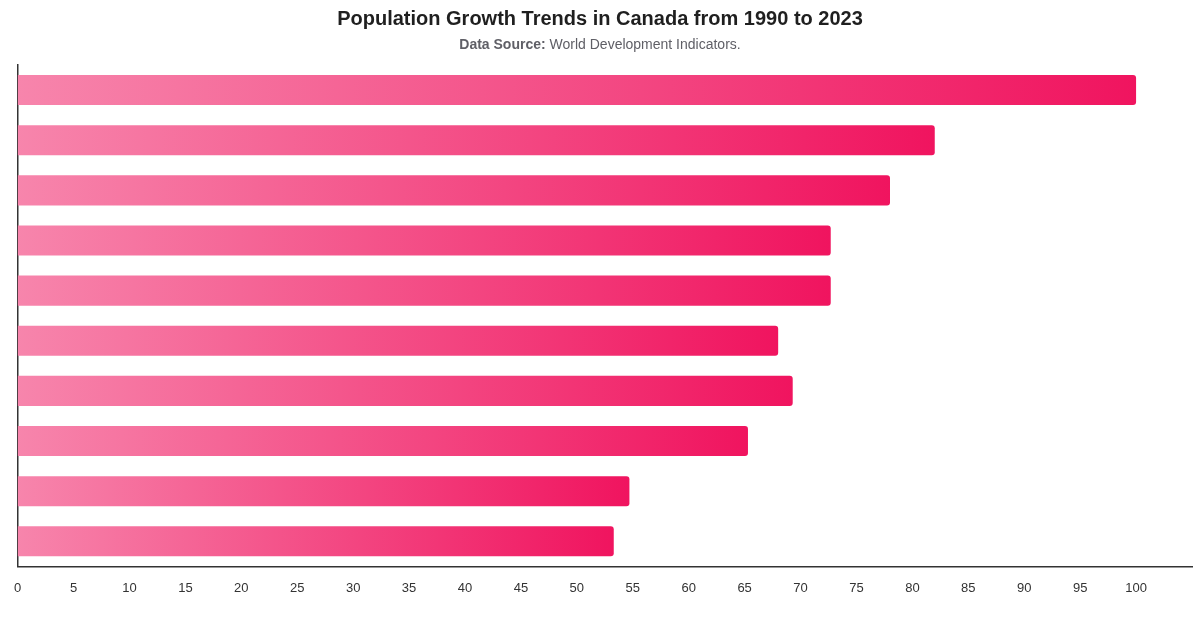 The width and height of the screenshot is (1200, 628). Describe the element at coordinates (968, 587) in the screenshot. I see `x-tick-label: 85` at that location.